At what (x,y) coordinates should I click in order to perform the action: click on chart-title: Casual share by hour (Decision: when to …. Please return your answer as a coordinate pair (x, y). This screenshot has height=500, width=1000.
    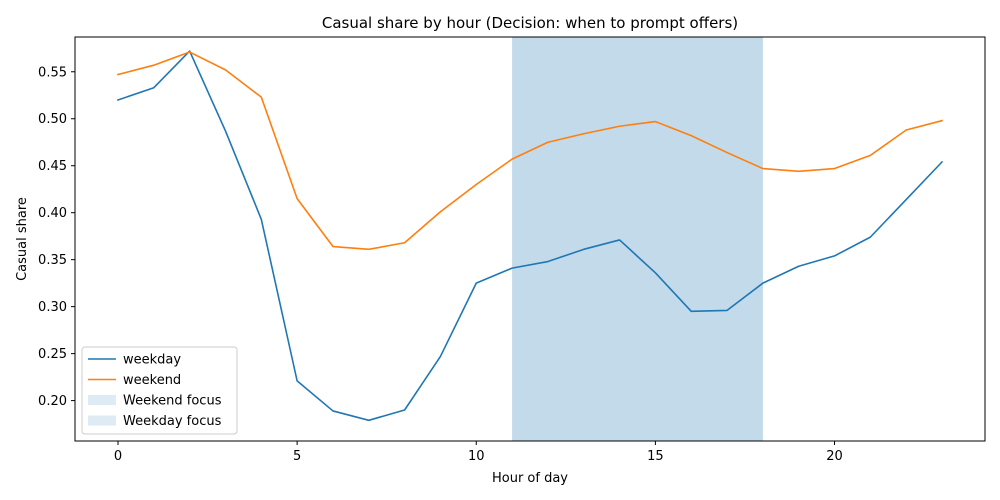
    Looking at the image, I should click on (530, 23).